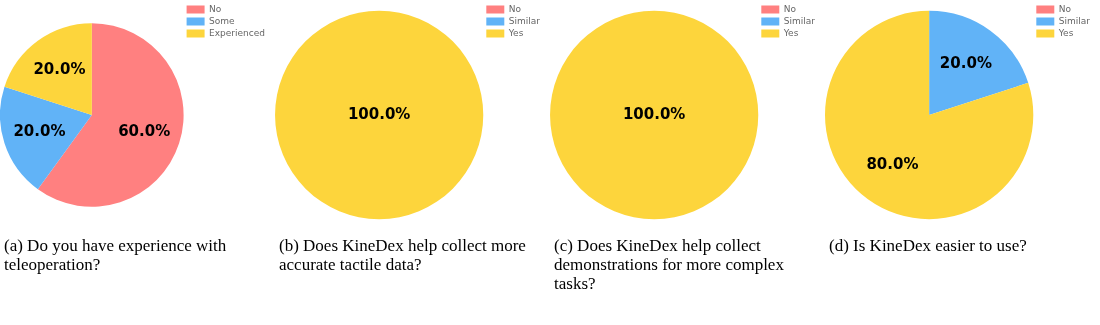  I want to click on legend-label: Experienced, so click(237, 32).